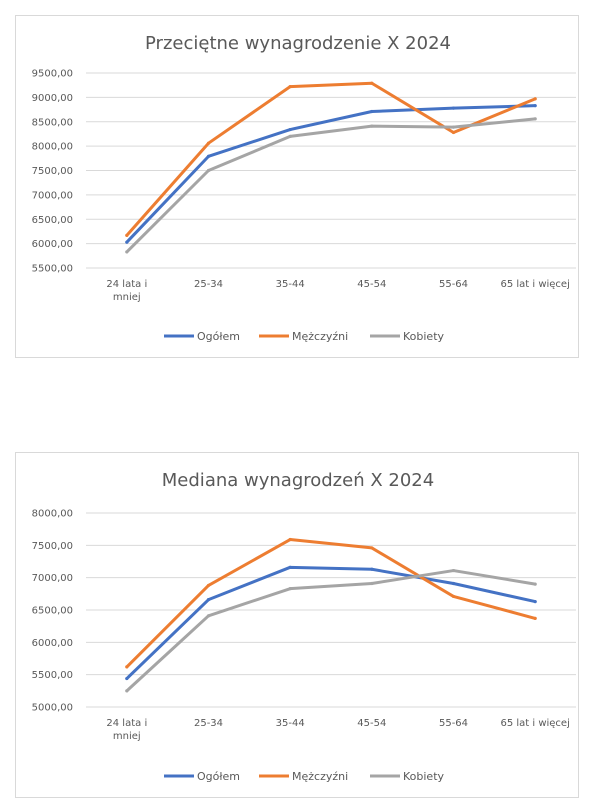 The width and height of the screenshot is (610, 811). What do you see at coordinates (298, 43) in the screenshot?
I see `chart-title: Przeciętne wynagrodzenie X 2024` at bounding box center [298, 43].